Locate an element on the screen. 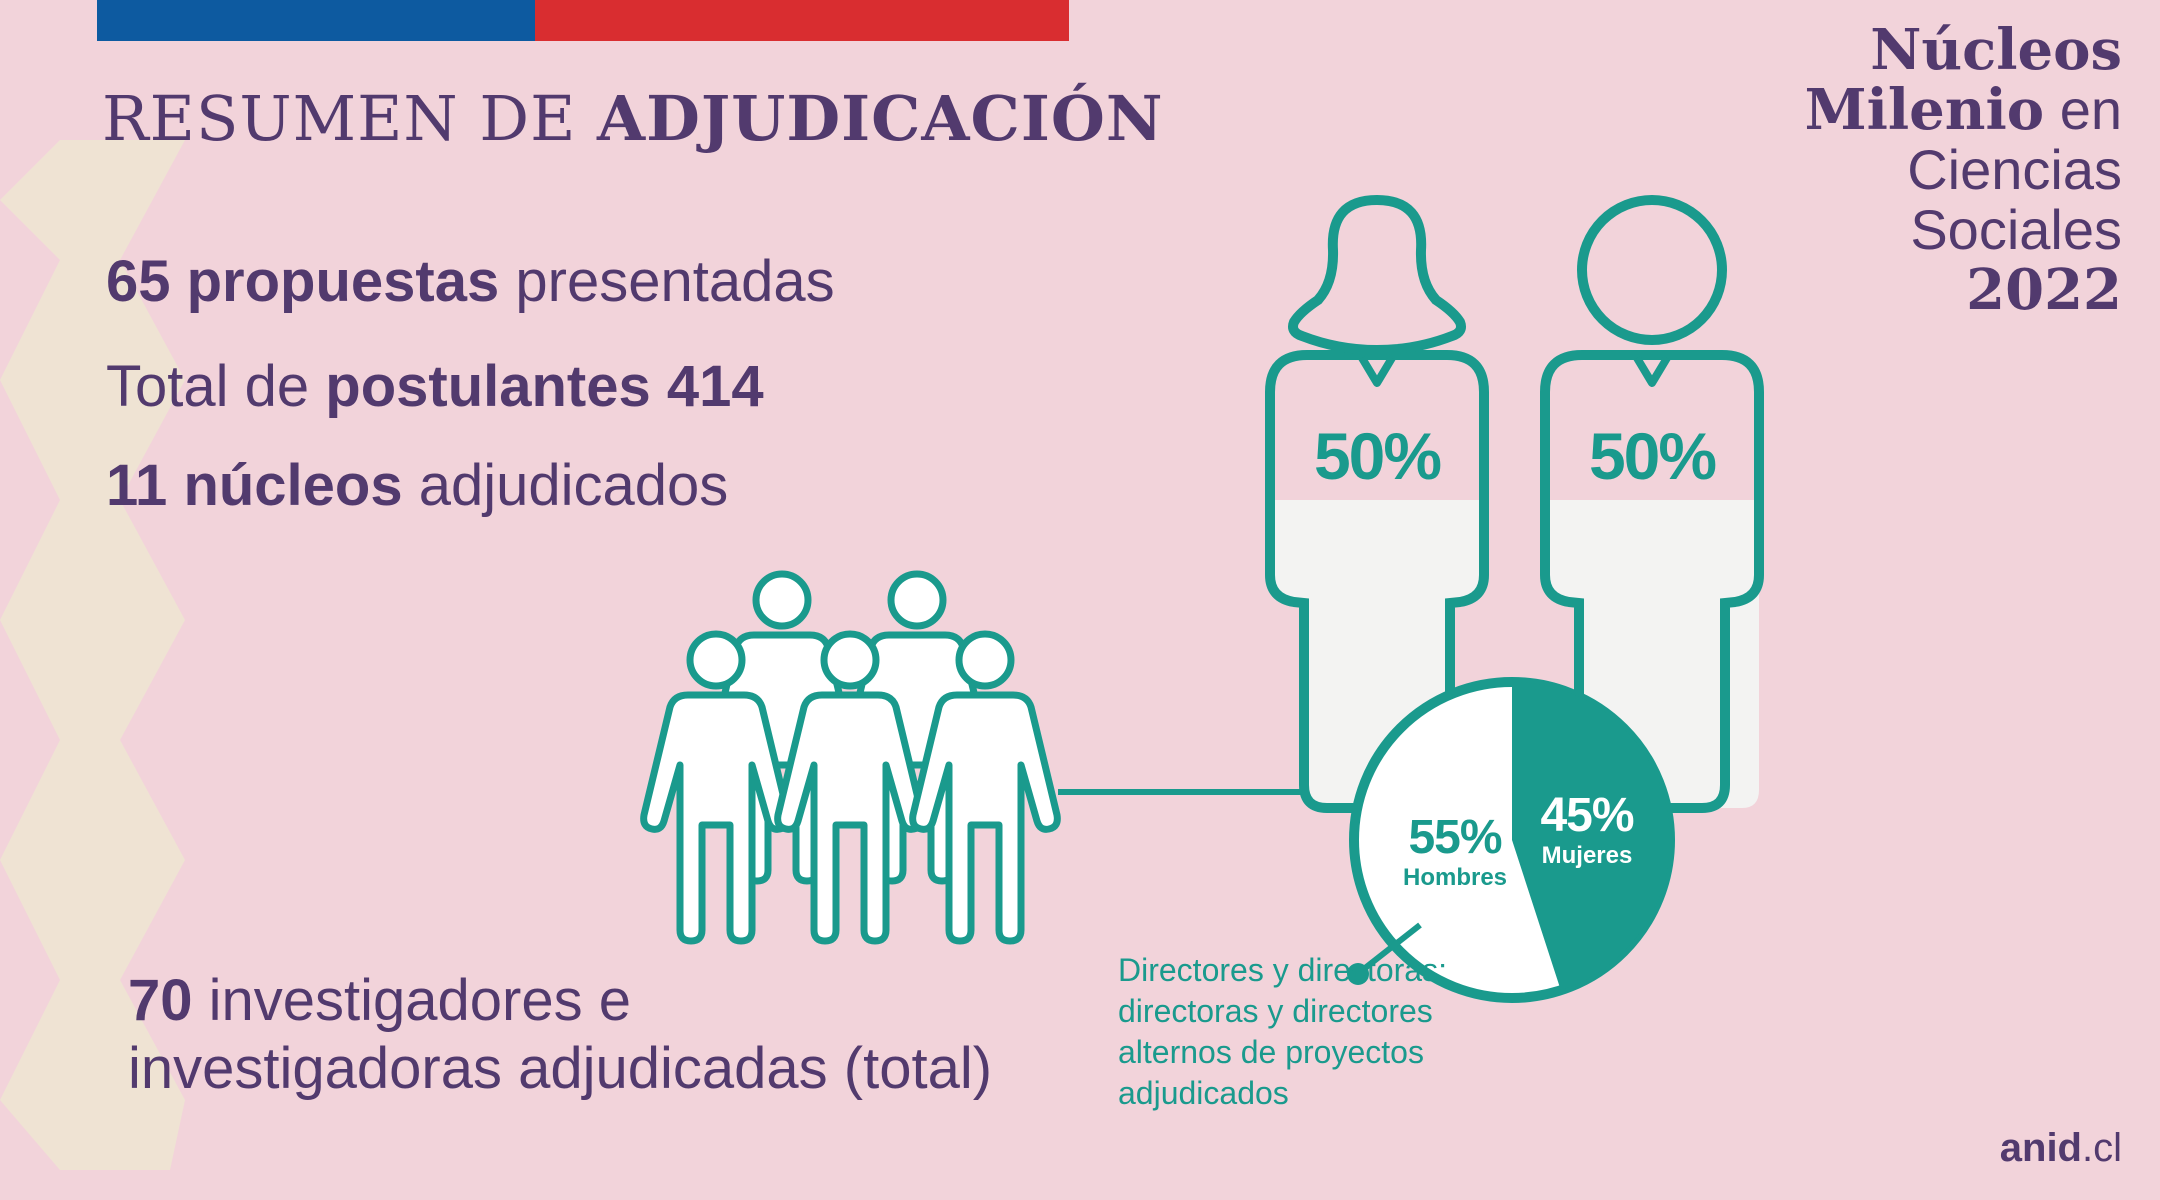 This screenshot has height=1200, width=2160. men-percent: 50% is located at coordinates (1652, 456).